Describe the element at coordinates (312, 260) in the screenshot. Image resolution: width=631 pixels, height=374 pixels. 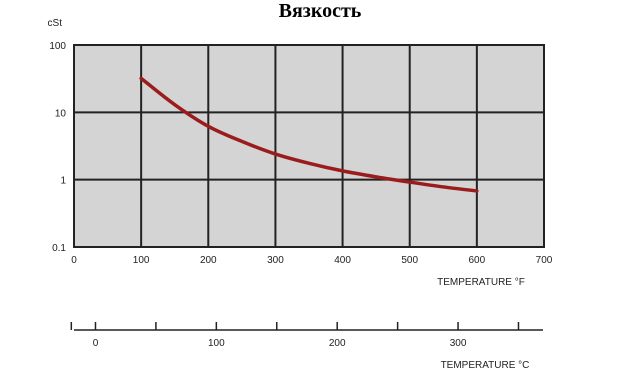
I see `x-axis-ticks: 0 100 200 300 400 500 600 700` at that location.